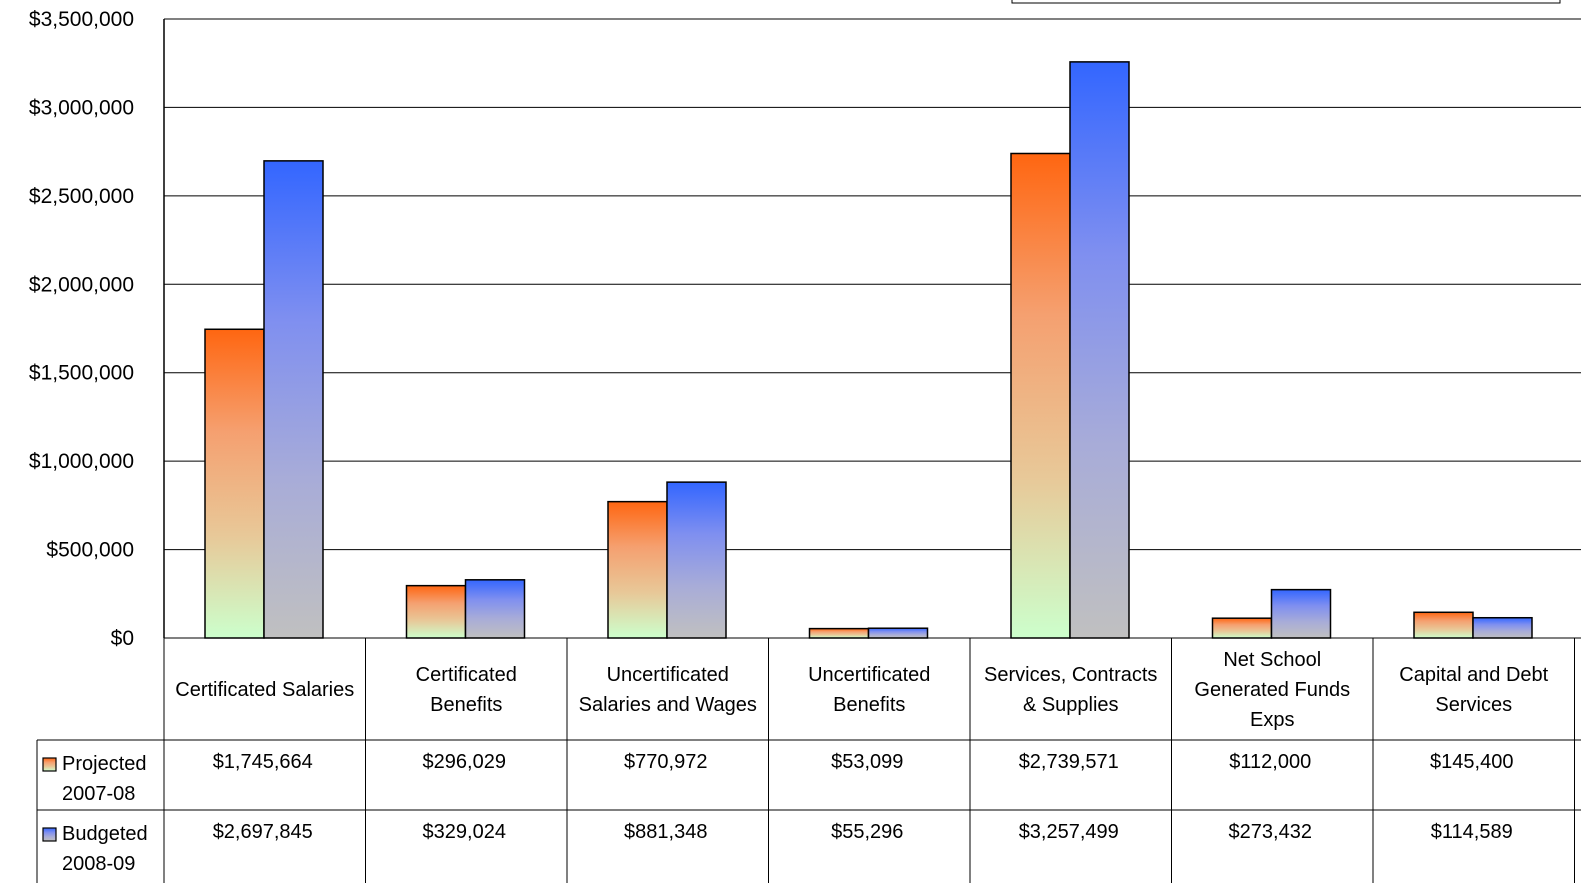  Describe the element at coordinates (98, 864) in the screenshot. I see `legend-label: 2008-09` at that location.